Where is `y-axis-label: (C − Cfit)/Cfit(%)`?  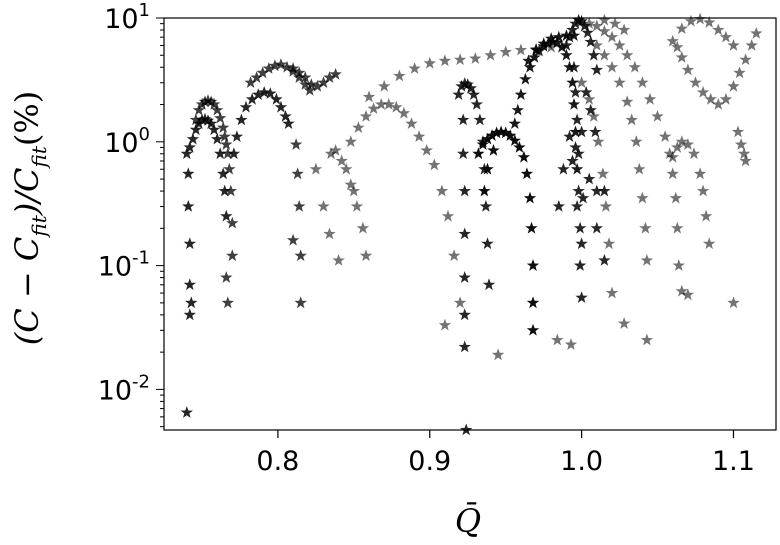 y-axis-label: (C − Cfit)/Cfit(%) is located at coordinates (29, 218).